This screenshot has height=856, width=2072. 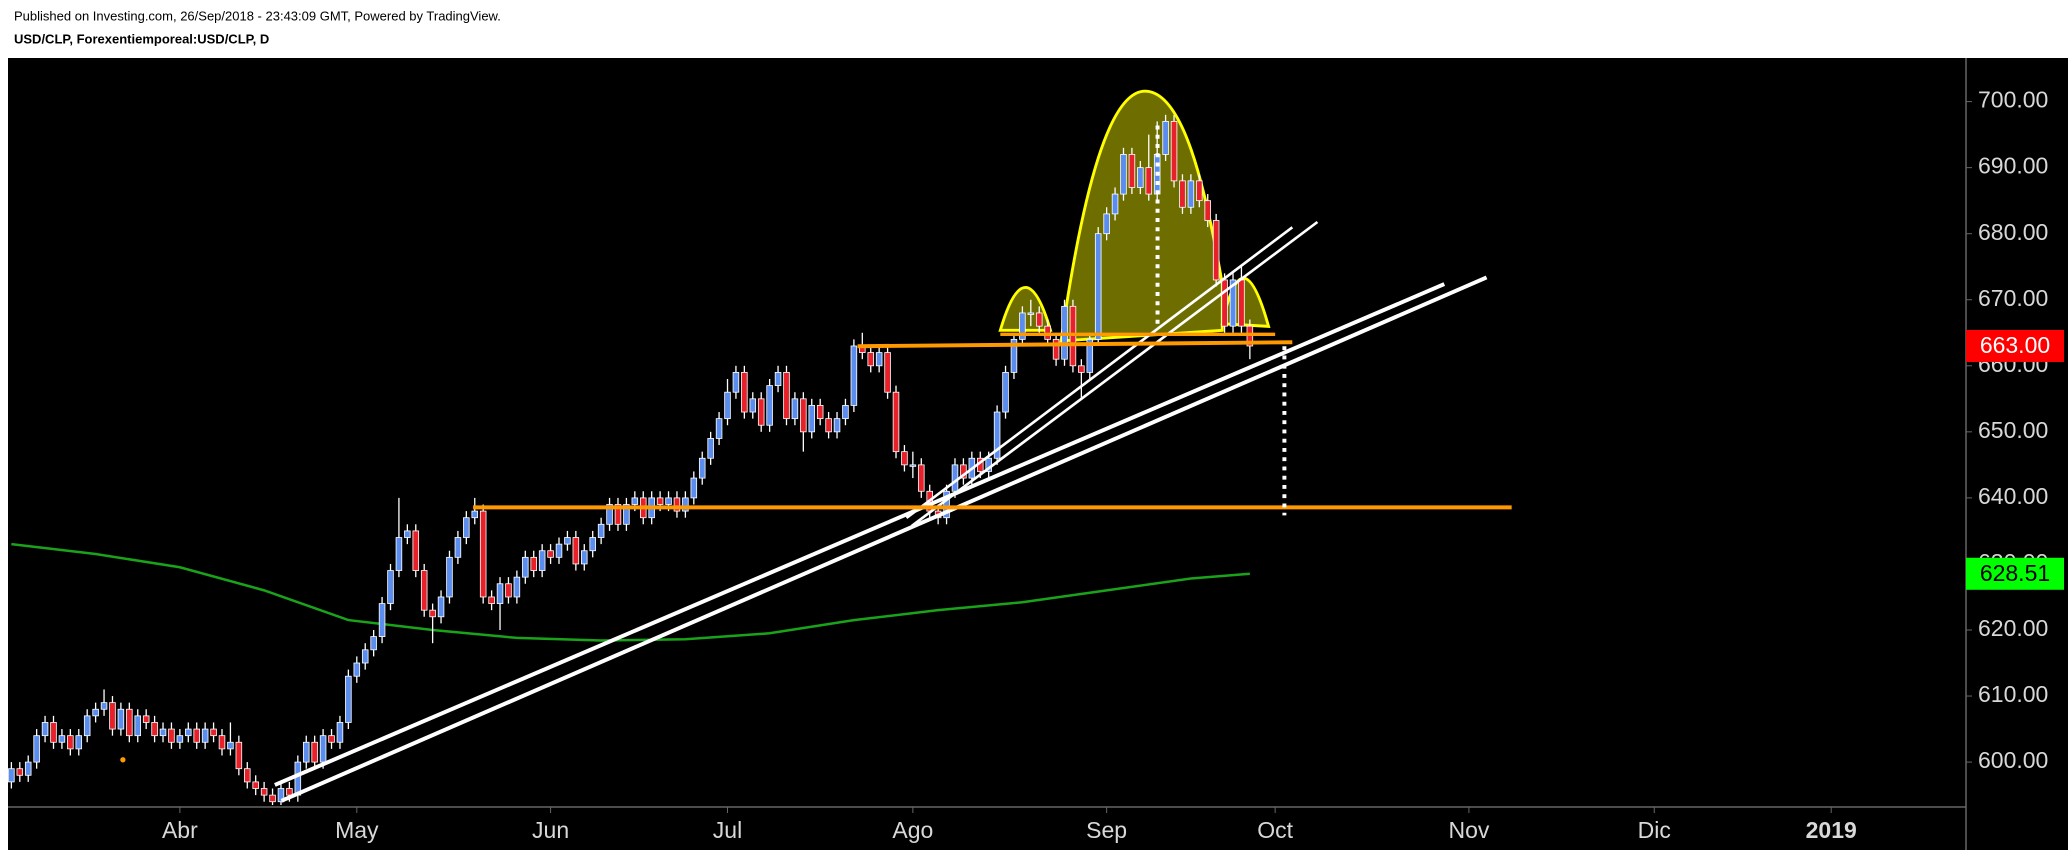 I want to click on x-tick-label: 2019, so click(x=1831, y=830).